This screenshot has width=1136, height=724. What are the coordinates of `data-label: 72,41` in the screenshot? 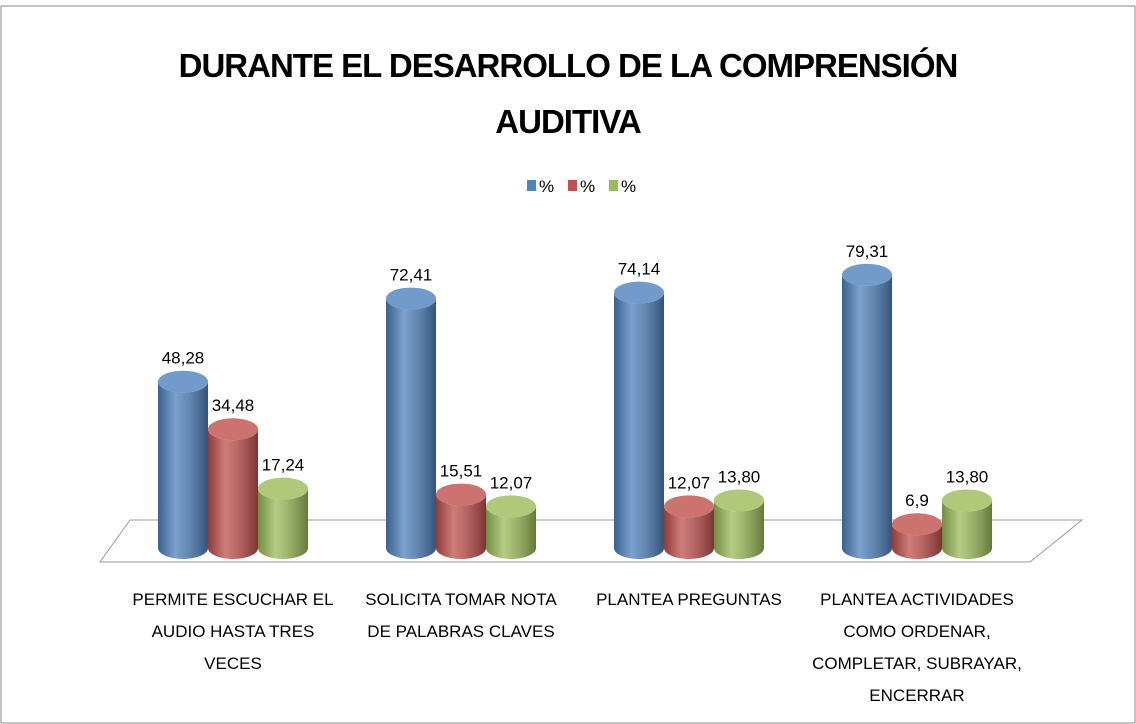 It's located at (411, 275).